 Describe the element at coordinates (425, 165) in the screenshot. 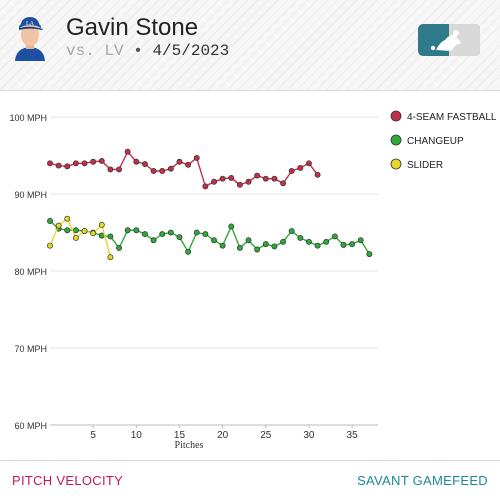

I see `legend-label-slider: SLIDER` at that location.